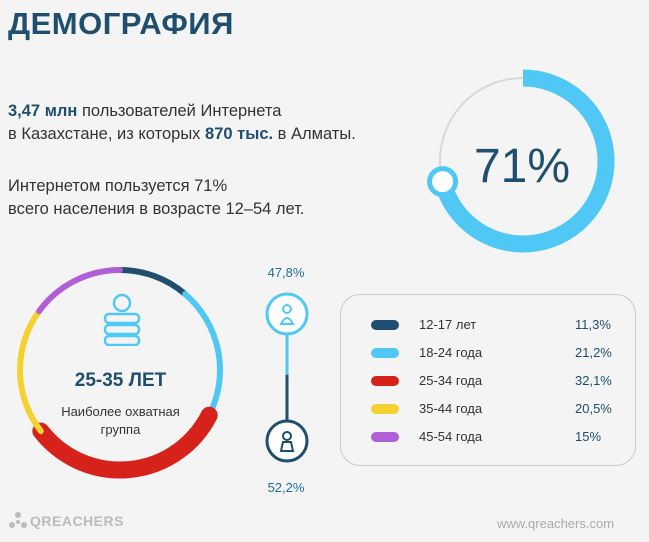 The height and width of the screenshot is (542, 649). What do you see at coordinates (593, 408) in the screenshot?
I see `legend-value: 20,5%` at bounding box center [593, 408].